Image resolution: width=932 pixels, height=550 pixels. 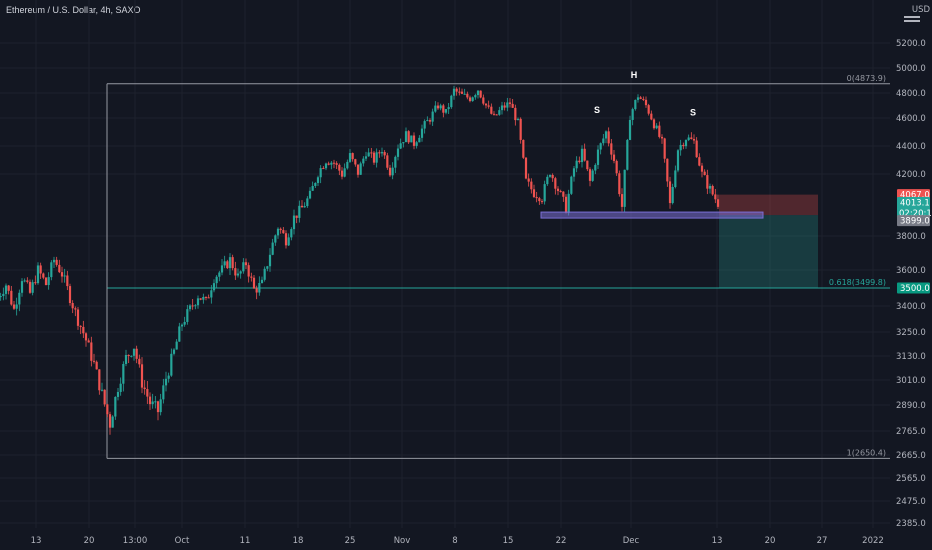 I want to click on price-tag, so click(x=913, y=207).